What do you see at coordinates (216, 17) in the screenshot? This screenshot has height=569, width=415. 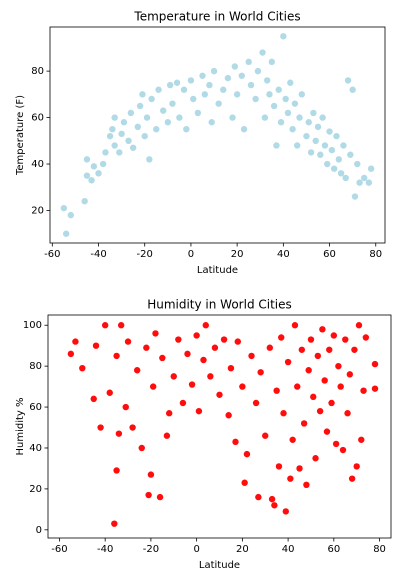 I see `chart-title: Temperature in World Cities` at bounding box center [216, 17].